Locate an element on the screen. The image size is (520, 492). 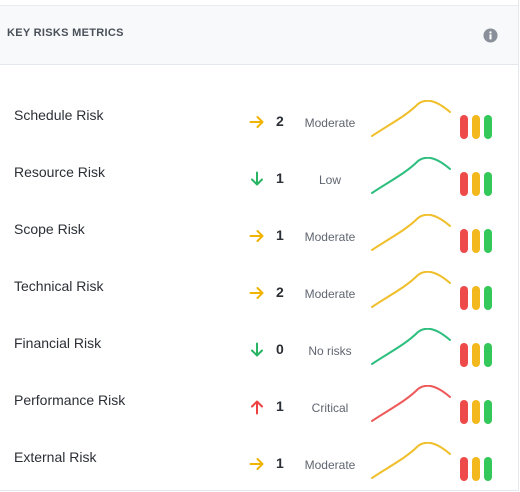
panel-header: KEY RISKS METRICS is located at coordinates (259, 35).